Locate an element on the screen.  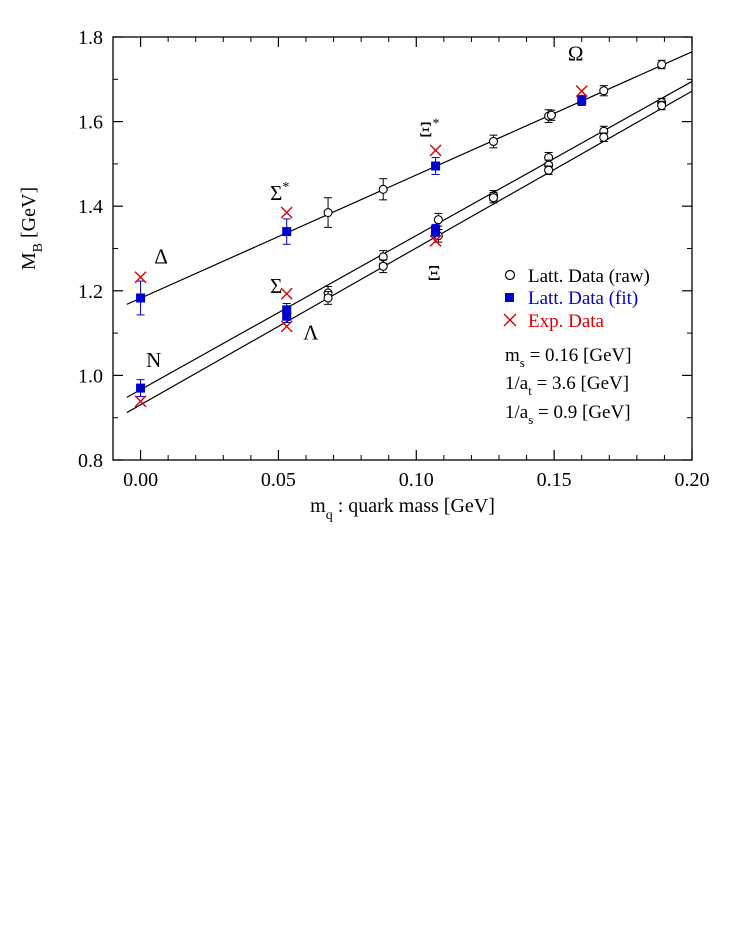
param-at: 1/at = 3.6 [GeV] is located at coordinates (567, 385).